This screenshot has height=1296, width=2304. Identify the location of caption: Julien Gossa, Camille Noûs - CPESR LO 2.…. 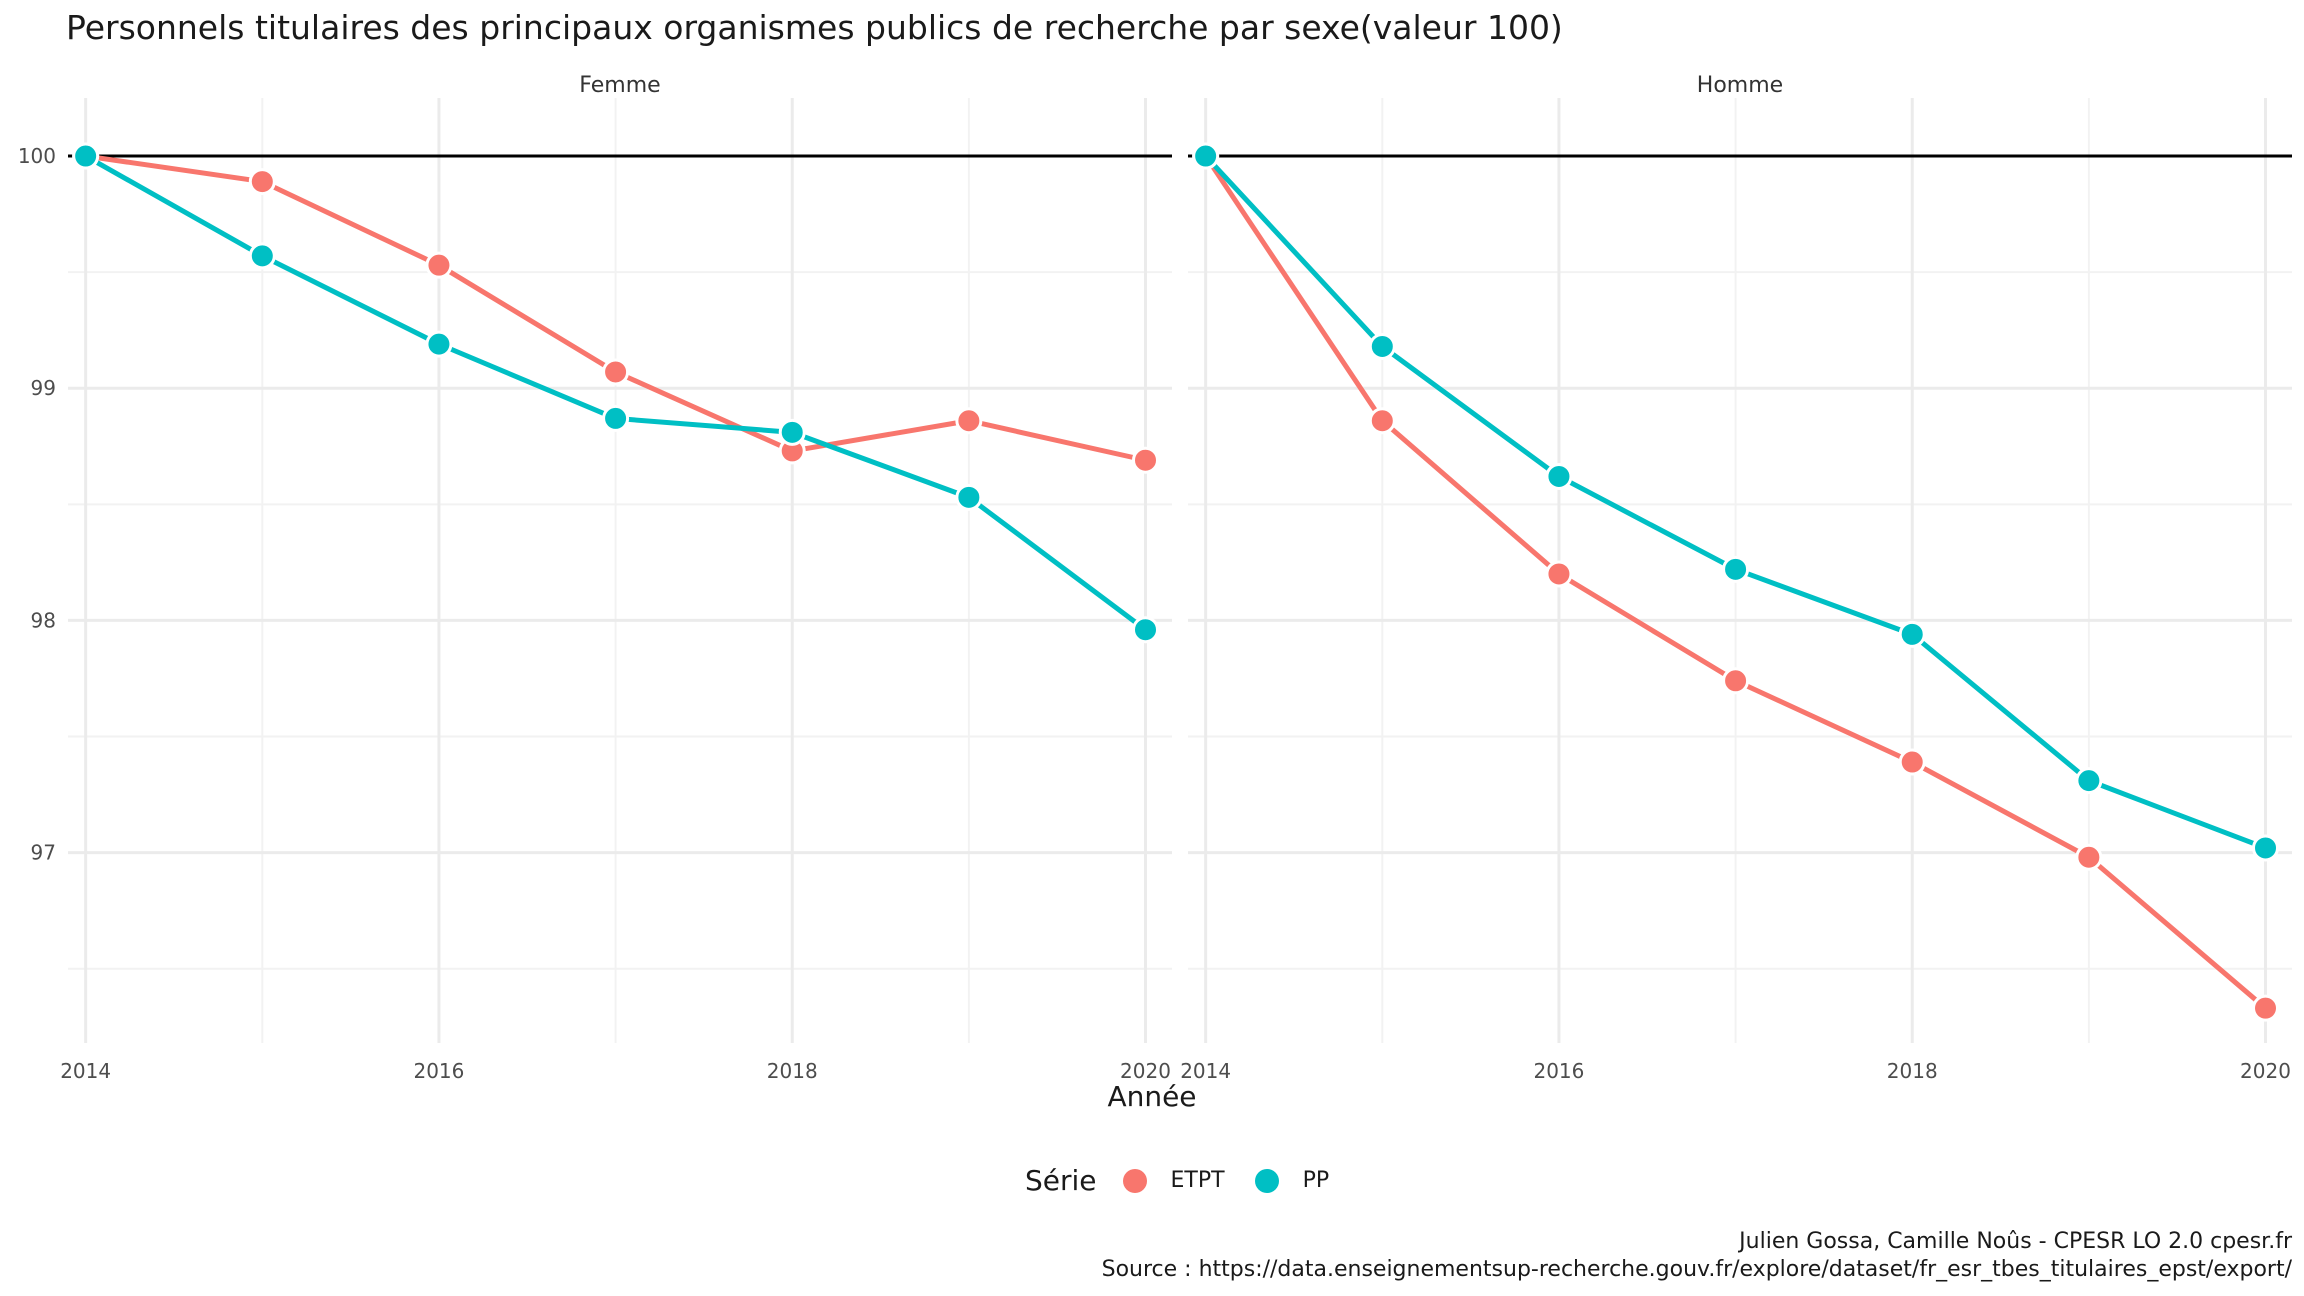
(1697, 1256).